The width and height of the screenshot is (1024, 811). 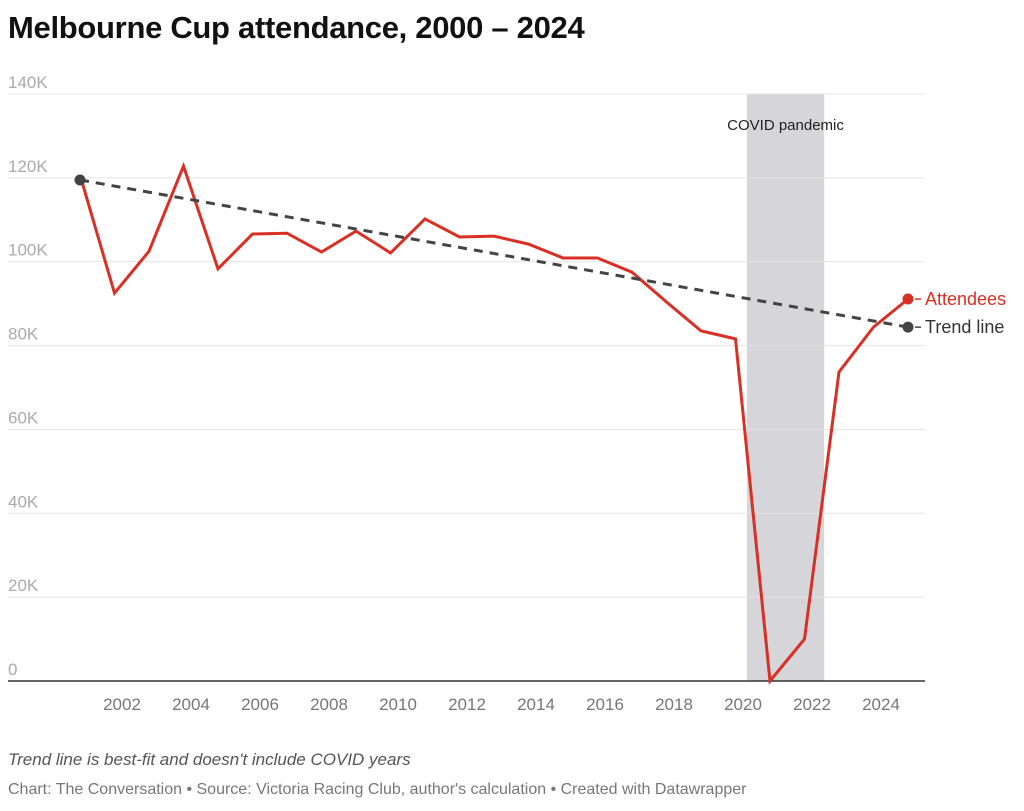 I want to click on x-tick-label: 2014, so click(x=536, y=704).